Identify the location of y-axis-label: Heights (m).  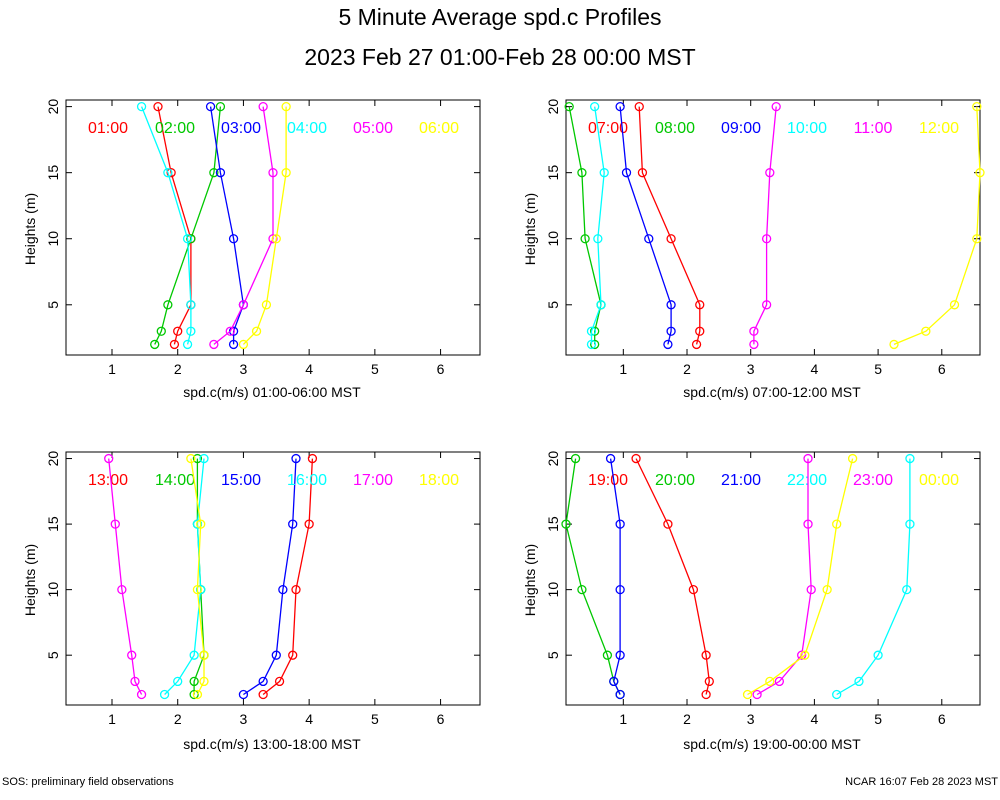
(530, 580).